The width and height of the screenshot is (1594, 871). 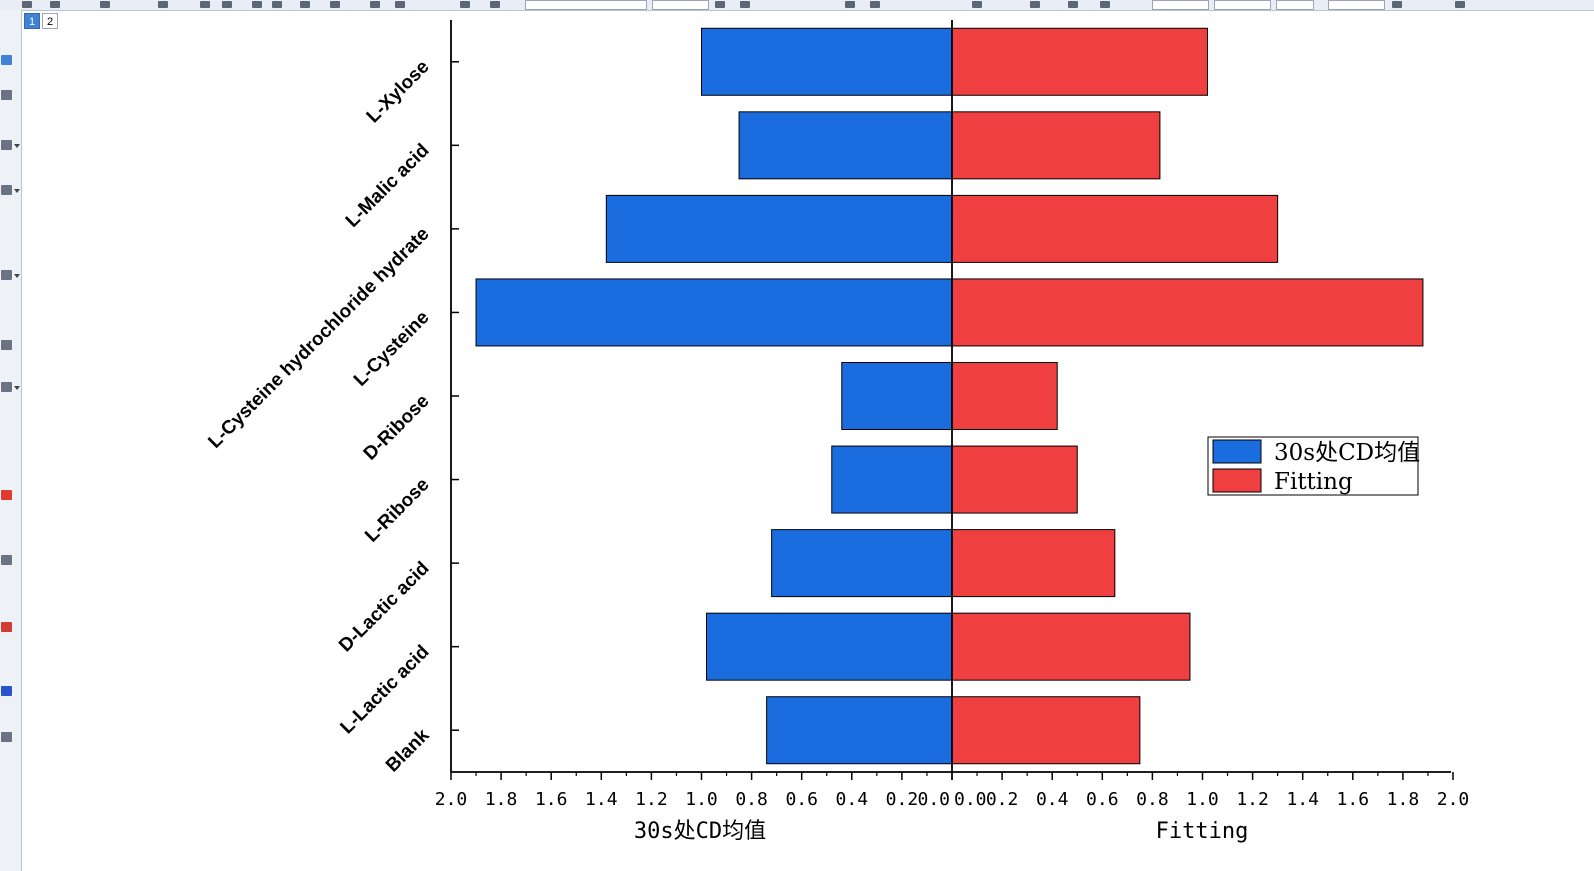 I want to click on bar-right-l-cysteine, so click(x=1187, y=312).